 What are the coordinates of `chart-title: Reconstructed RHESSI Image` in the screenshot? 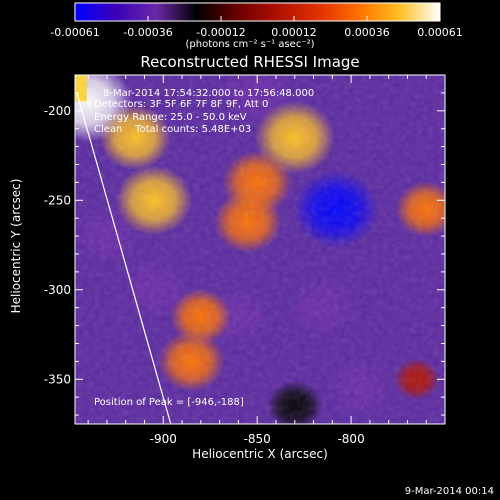 It's located at (250, 62).